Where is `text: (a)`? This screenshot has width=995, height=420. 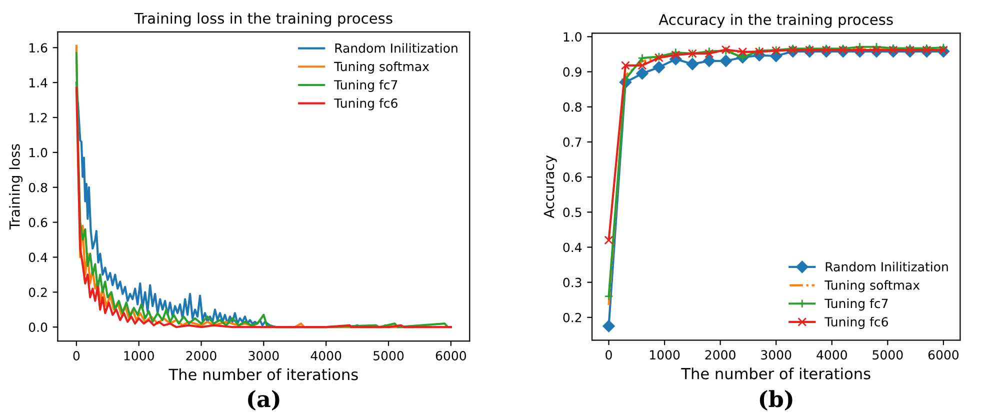
text: (a) is located at coordinates (264, 400).